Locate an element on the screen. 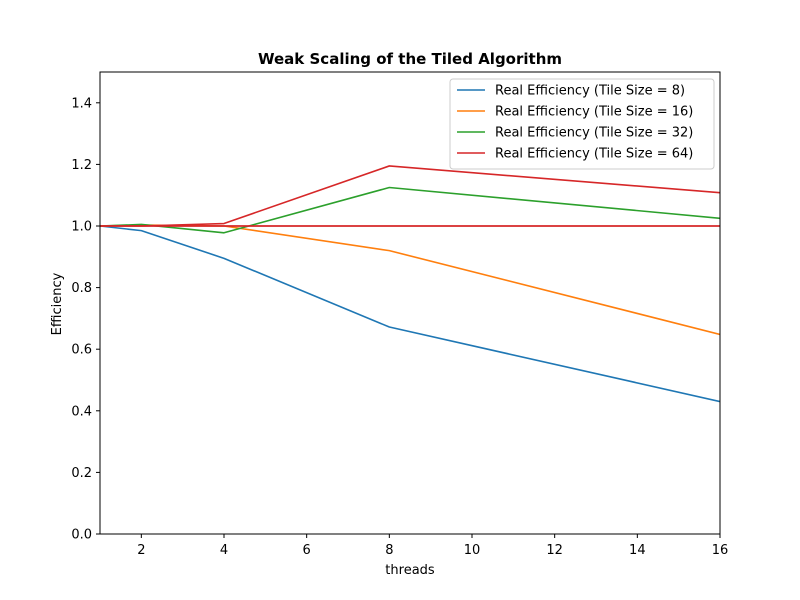 The height and width of the screenshot is (600, 800). x-tick-label: 10 is located at coordinates (472, 550).